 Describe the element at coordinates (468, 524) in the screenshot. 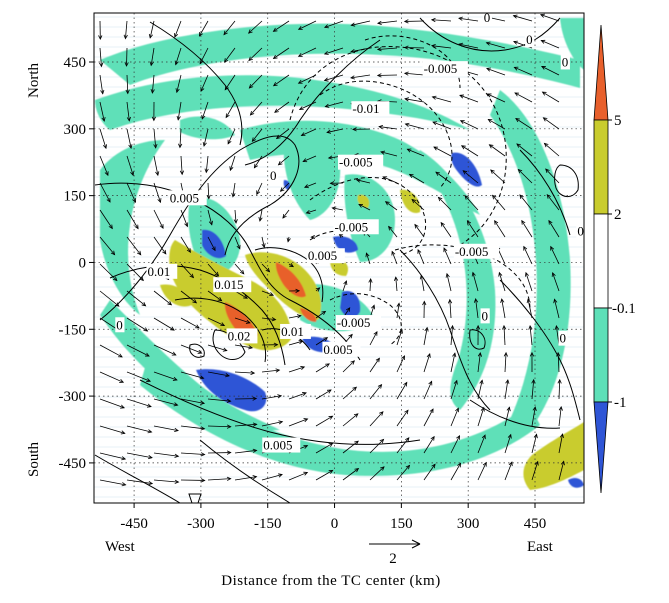

I see `x-tick-label: 300` at that location.